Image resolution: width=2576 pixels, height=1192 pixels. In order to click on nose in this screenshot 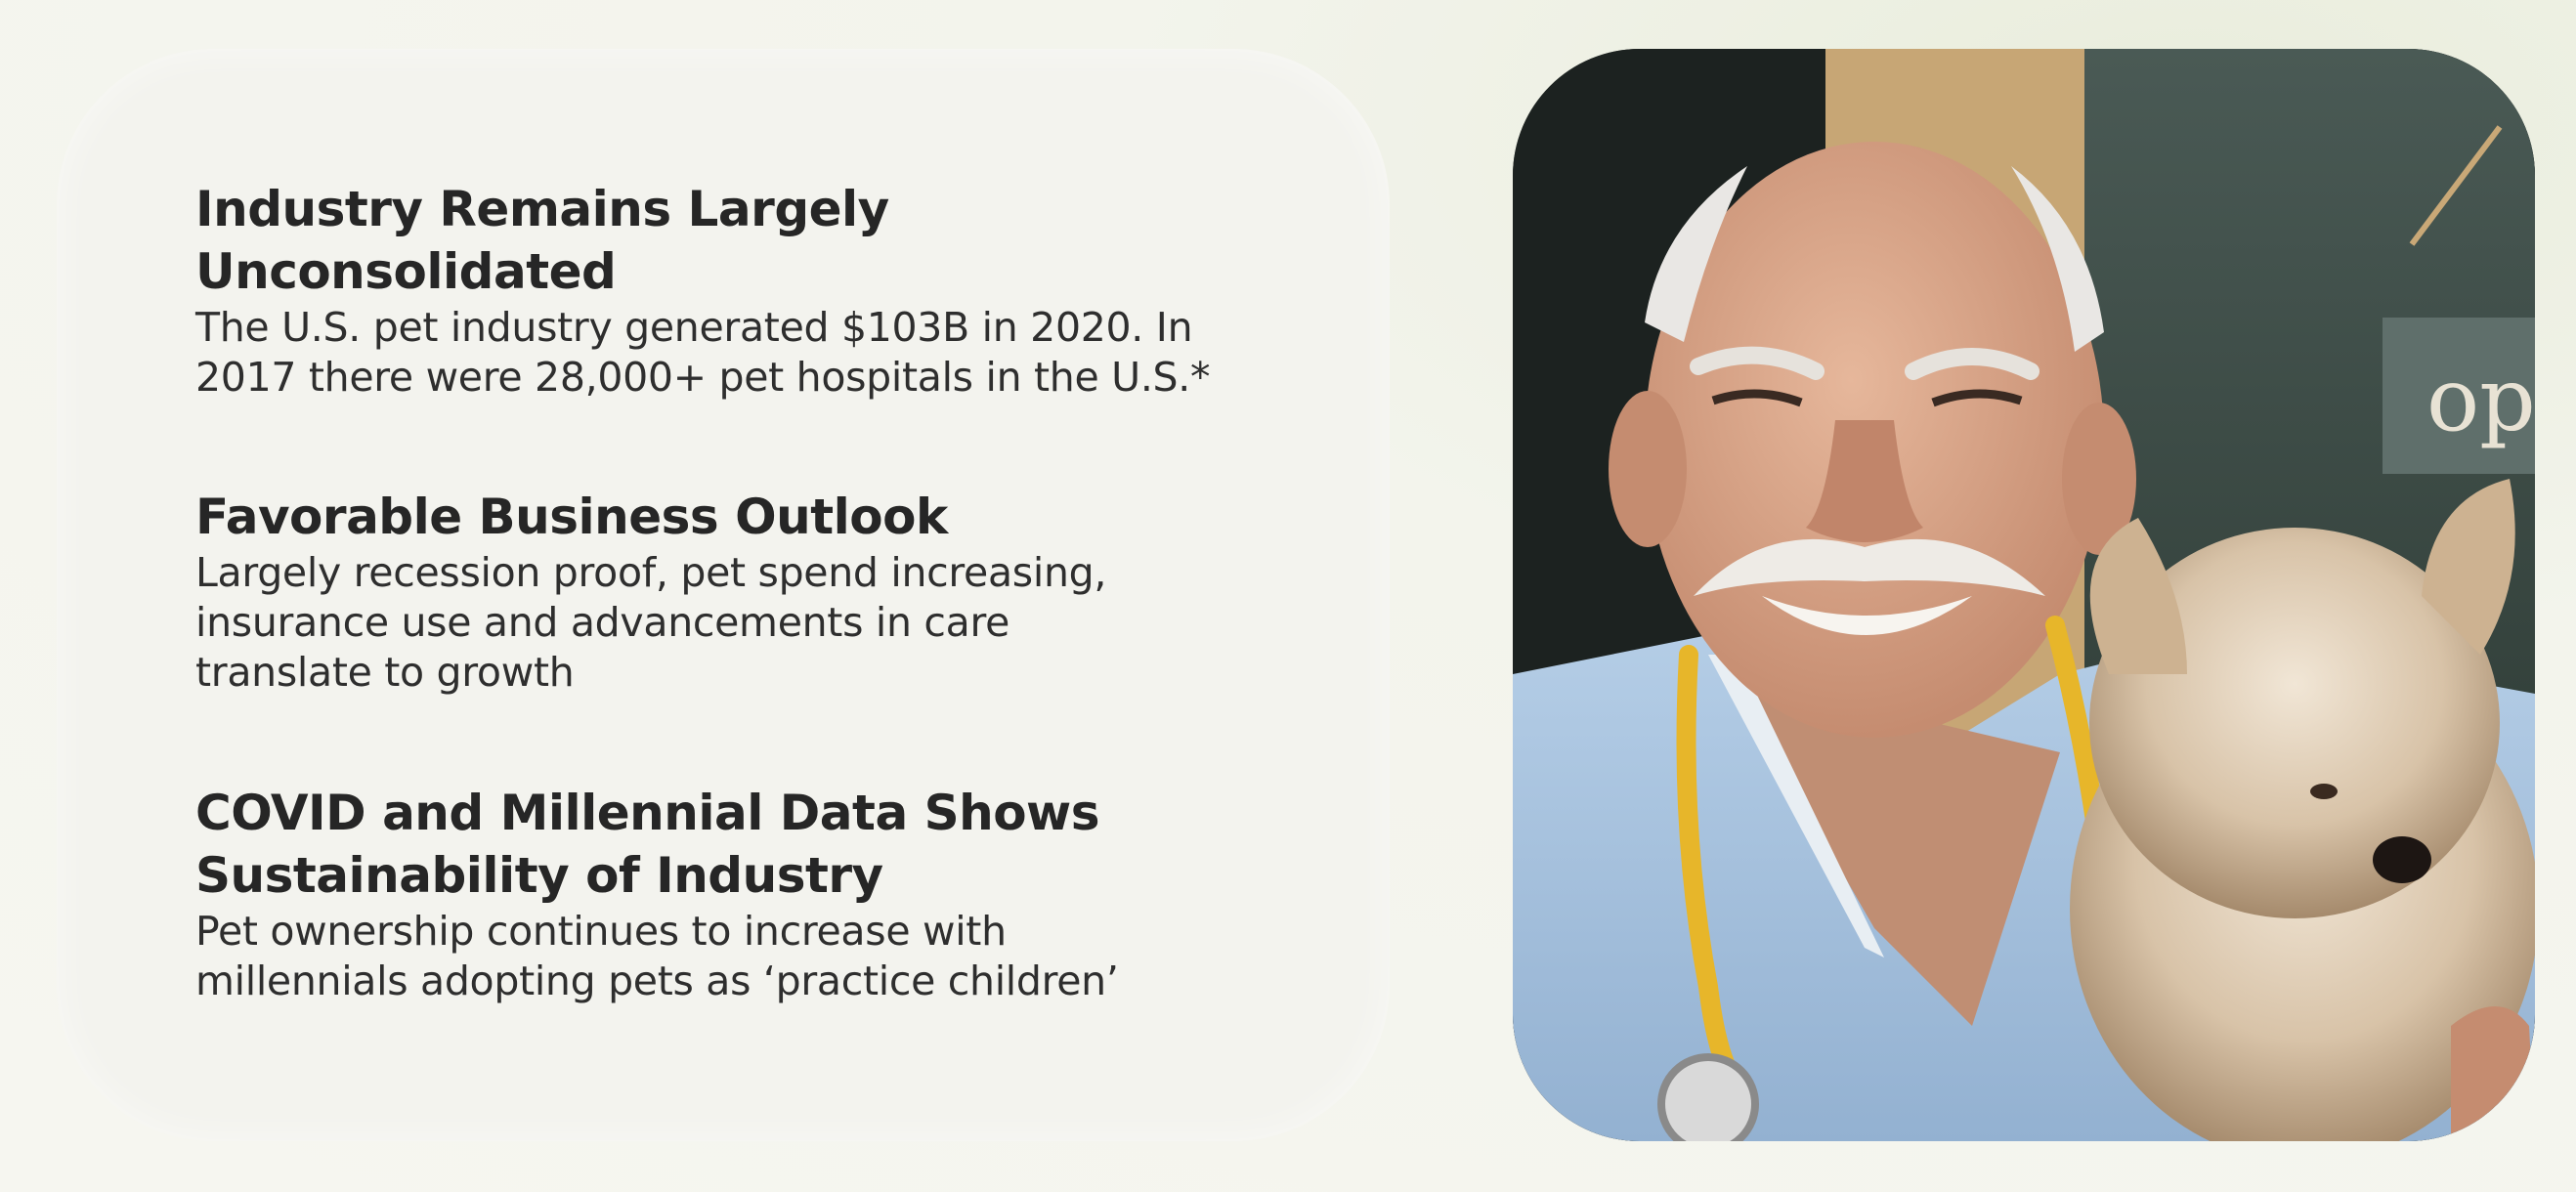, I will do `click(1865, 481)`.